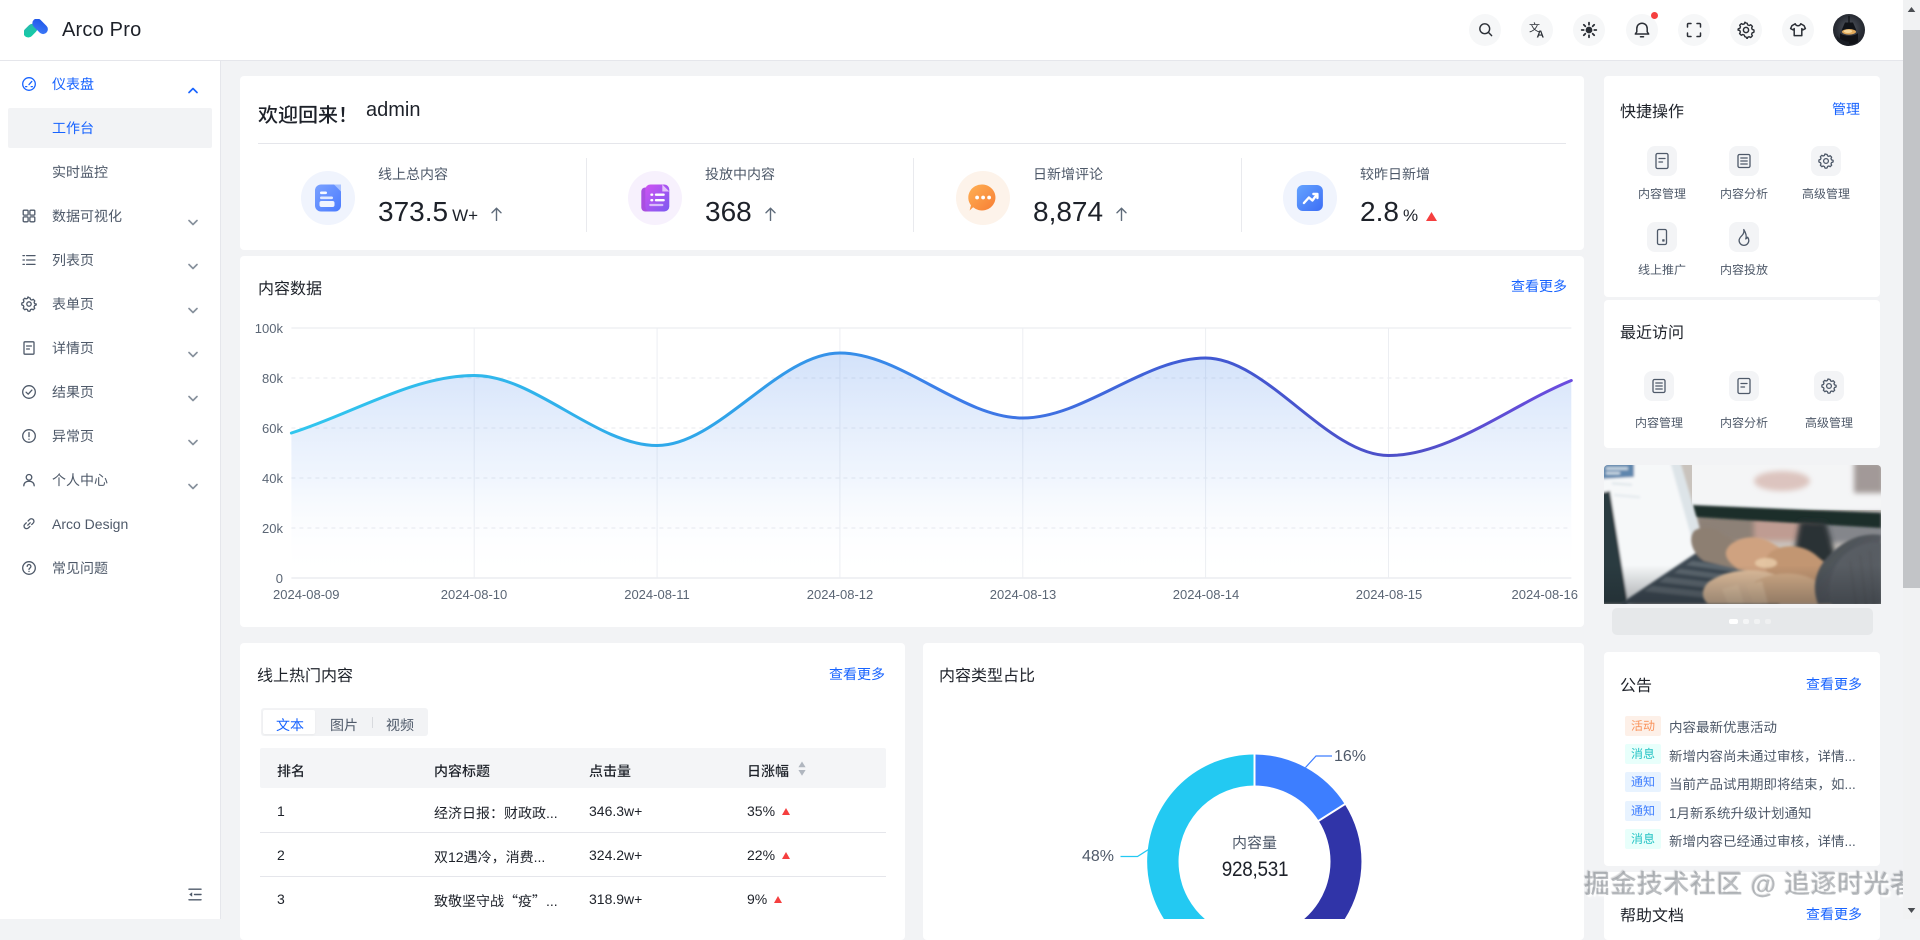 This screenshot has height=940, width=1920. Describe the element at coordinates (1534, 28) in the screenshot. I see `svg-text: 文` at that location.